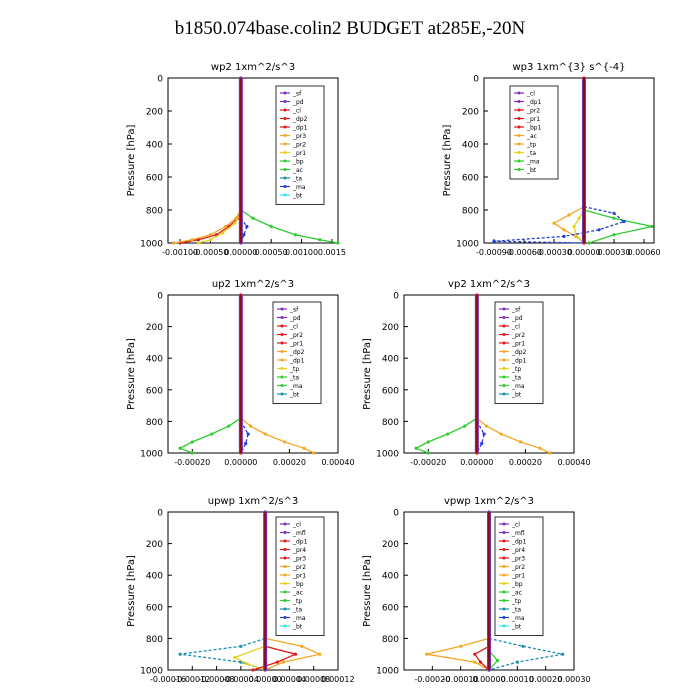  What do you see at coordinates (390, 423) in the screenshot?
I see `y-tick-label: 800` at bounding box center [390, 423].